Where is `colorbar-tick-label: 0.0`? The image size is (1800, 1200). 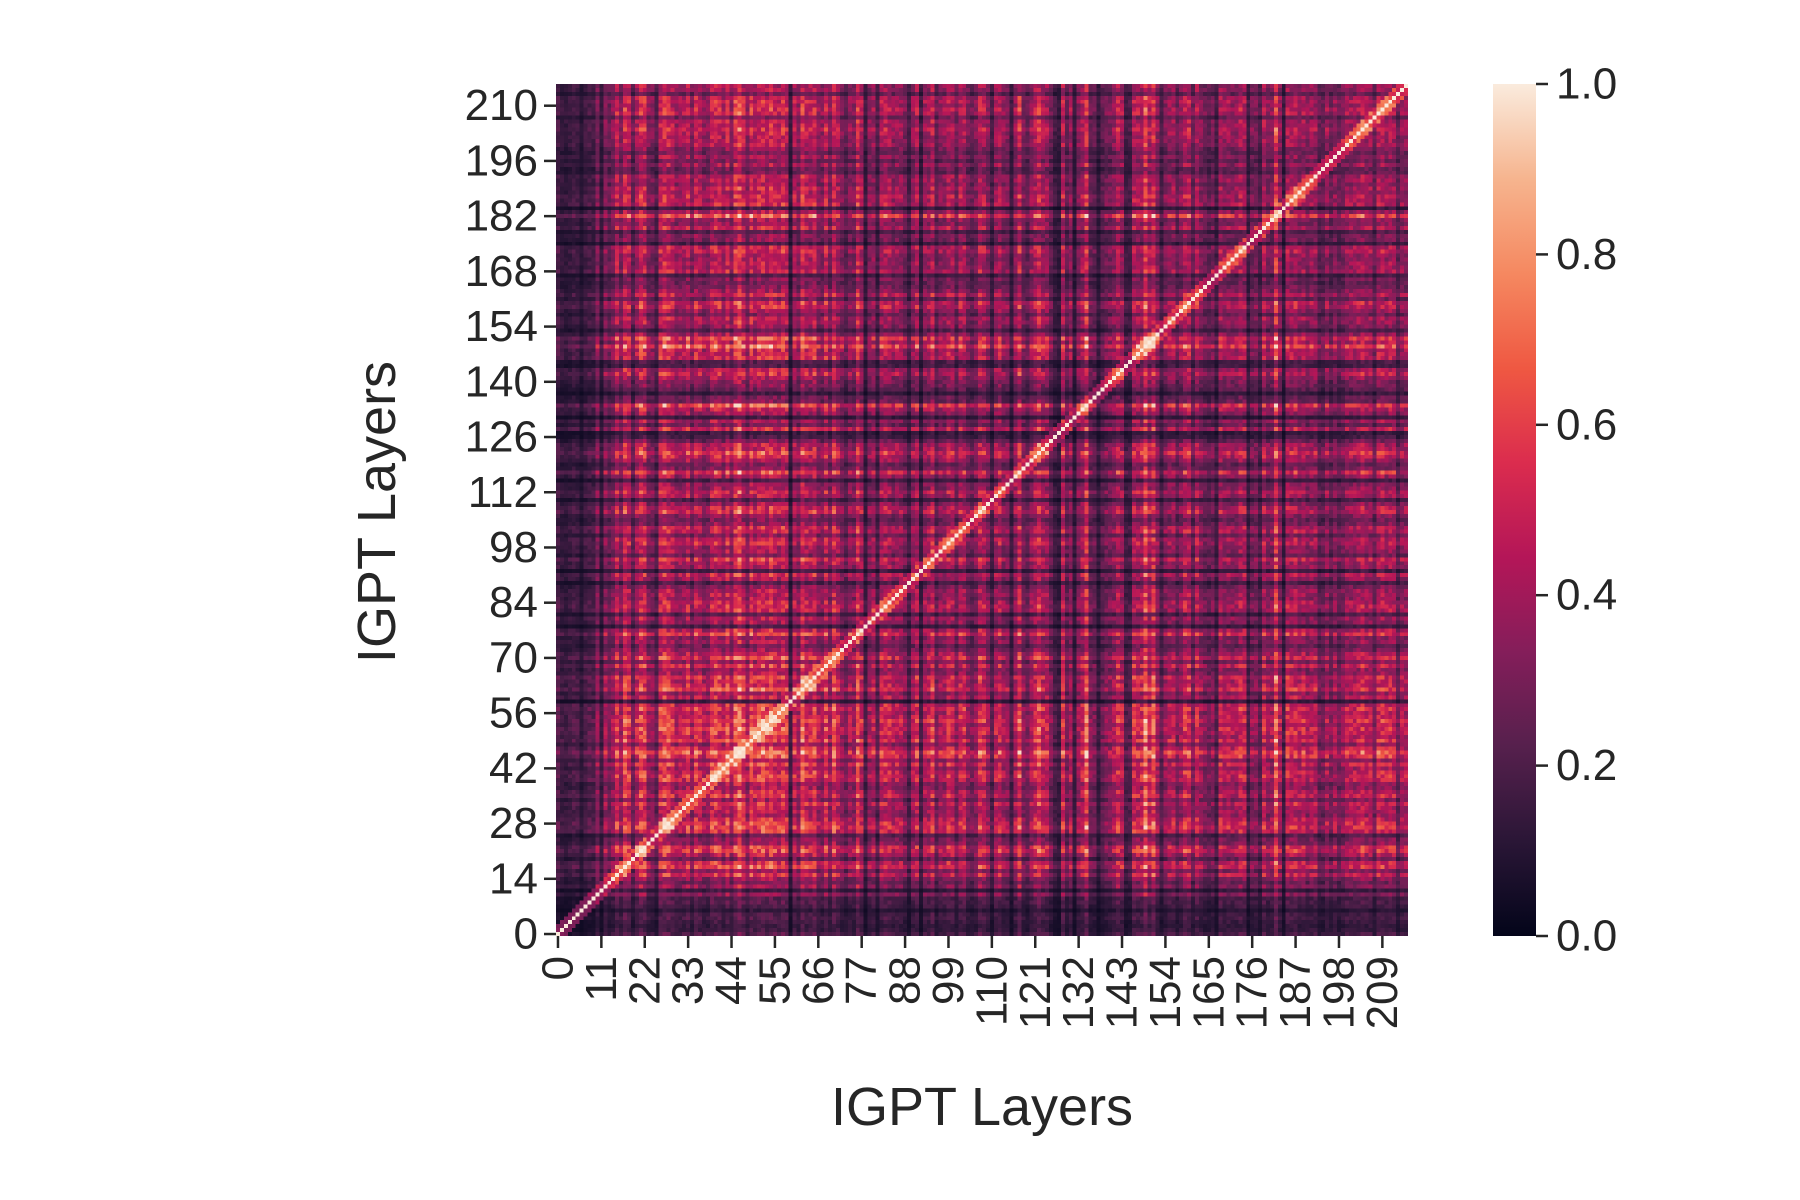
colorbar-tick-label: 0.0 is located at coordinates (1586, 936).